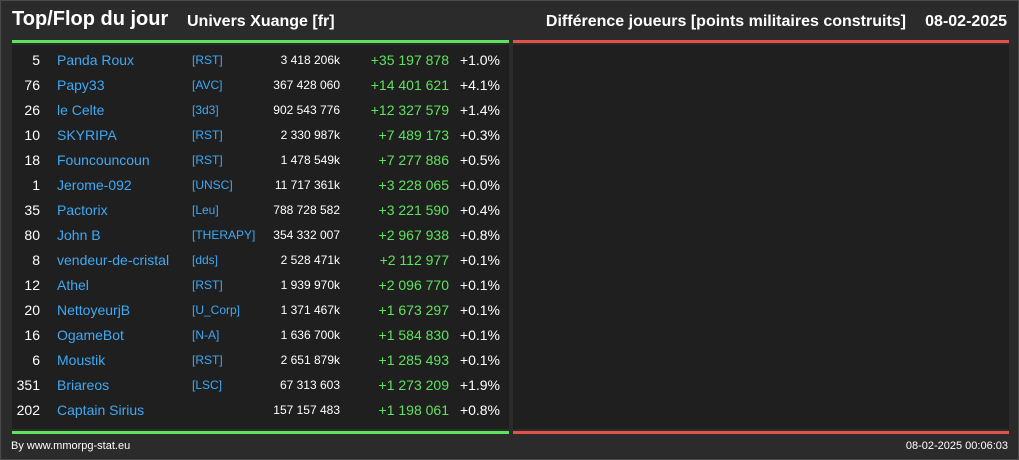 The image size is (1019, 460). What do you see at coordinates (81, 85) in the screenshot?
I see `player-name-link: Papy33` at bounding box center [81, 85].